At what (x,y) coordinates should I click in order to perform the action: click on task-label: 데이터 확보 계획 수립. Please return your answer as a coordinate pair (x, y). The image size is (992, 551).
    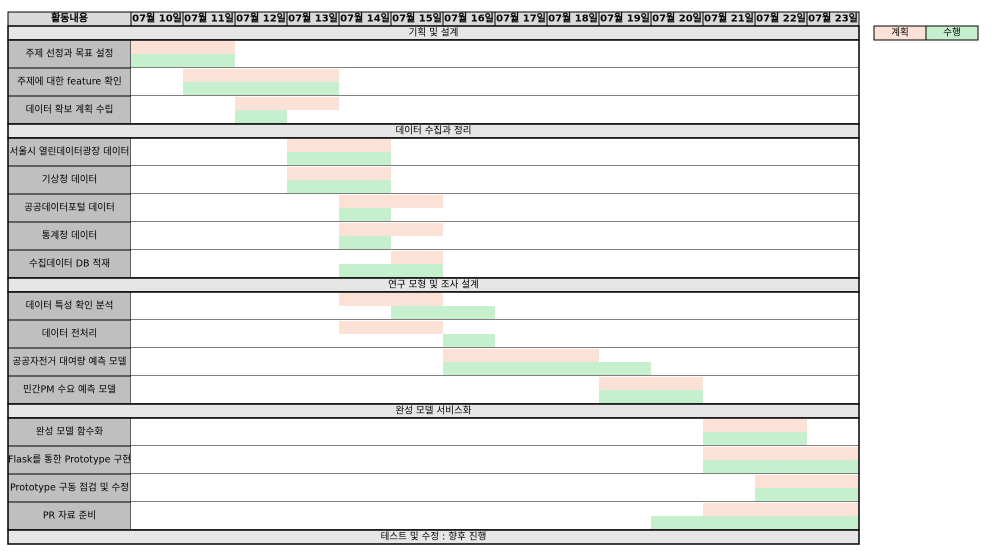
    Looking at the image, I should click on (70, 110).